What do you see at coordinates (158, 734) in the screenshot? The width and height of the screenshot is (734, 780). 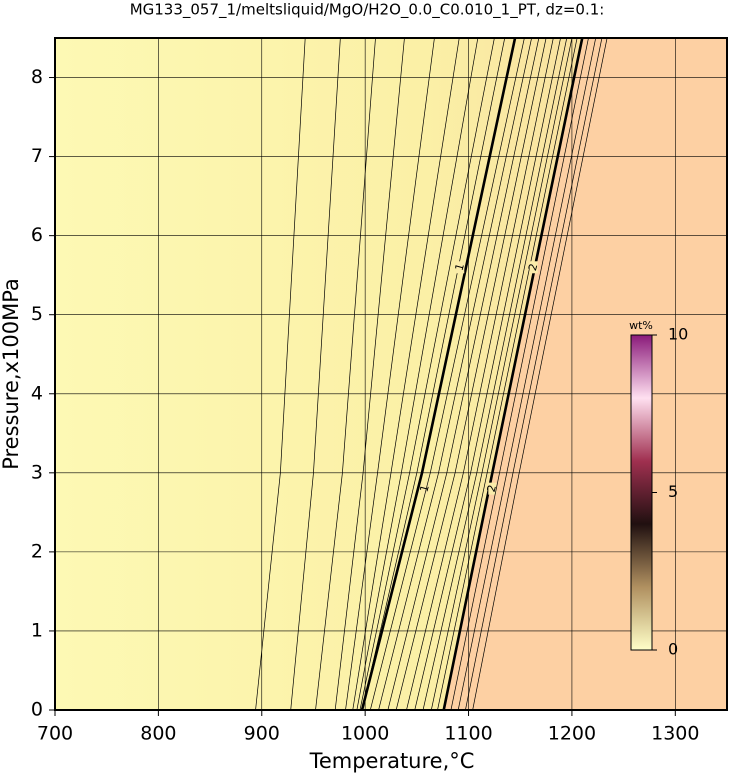 I see `x-tick-label: 800` at bounding box center [158, 734].